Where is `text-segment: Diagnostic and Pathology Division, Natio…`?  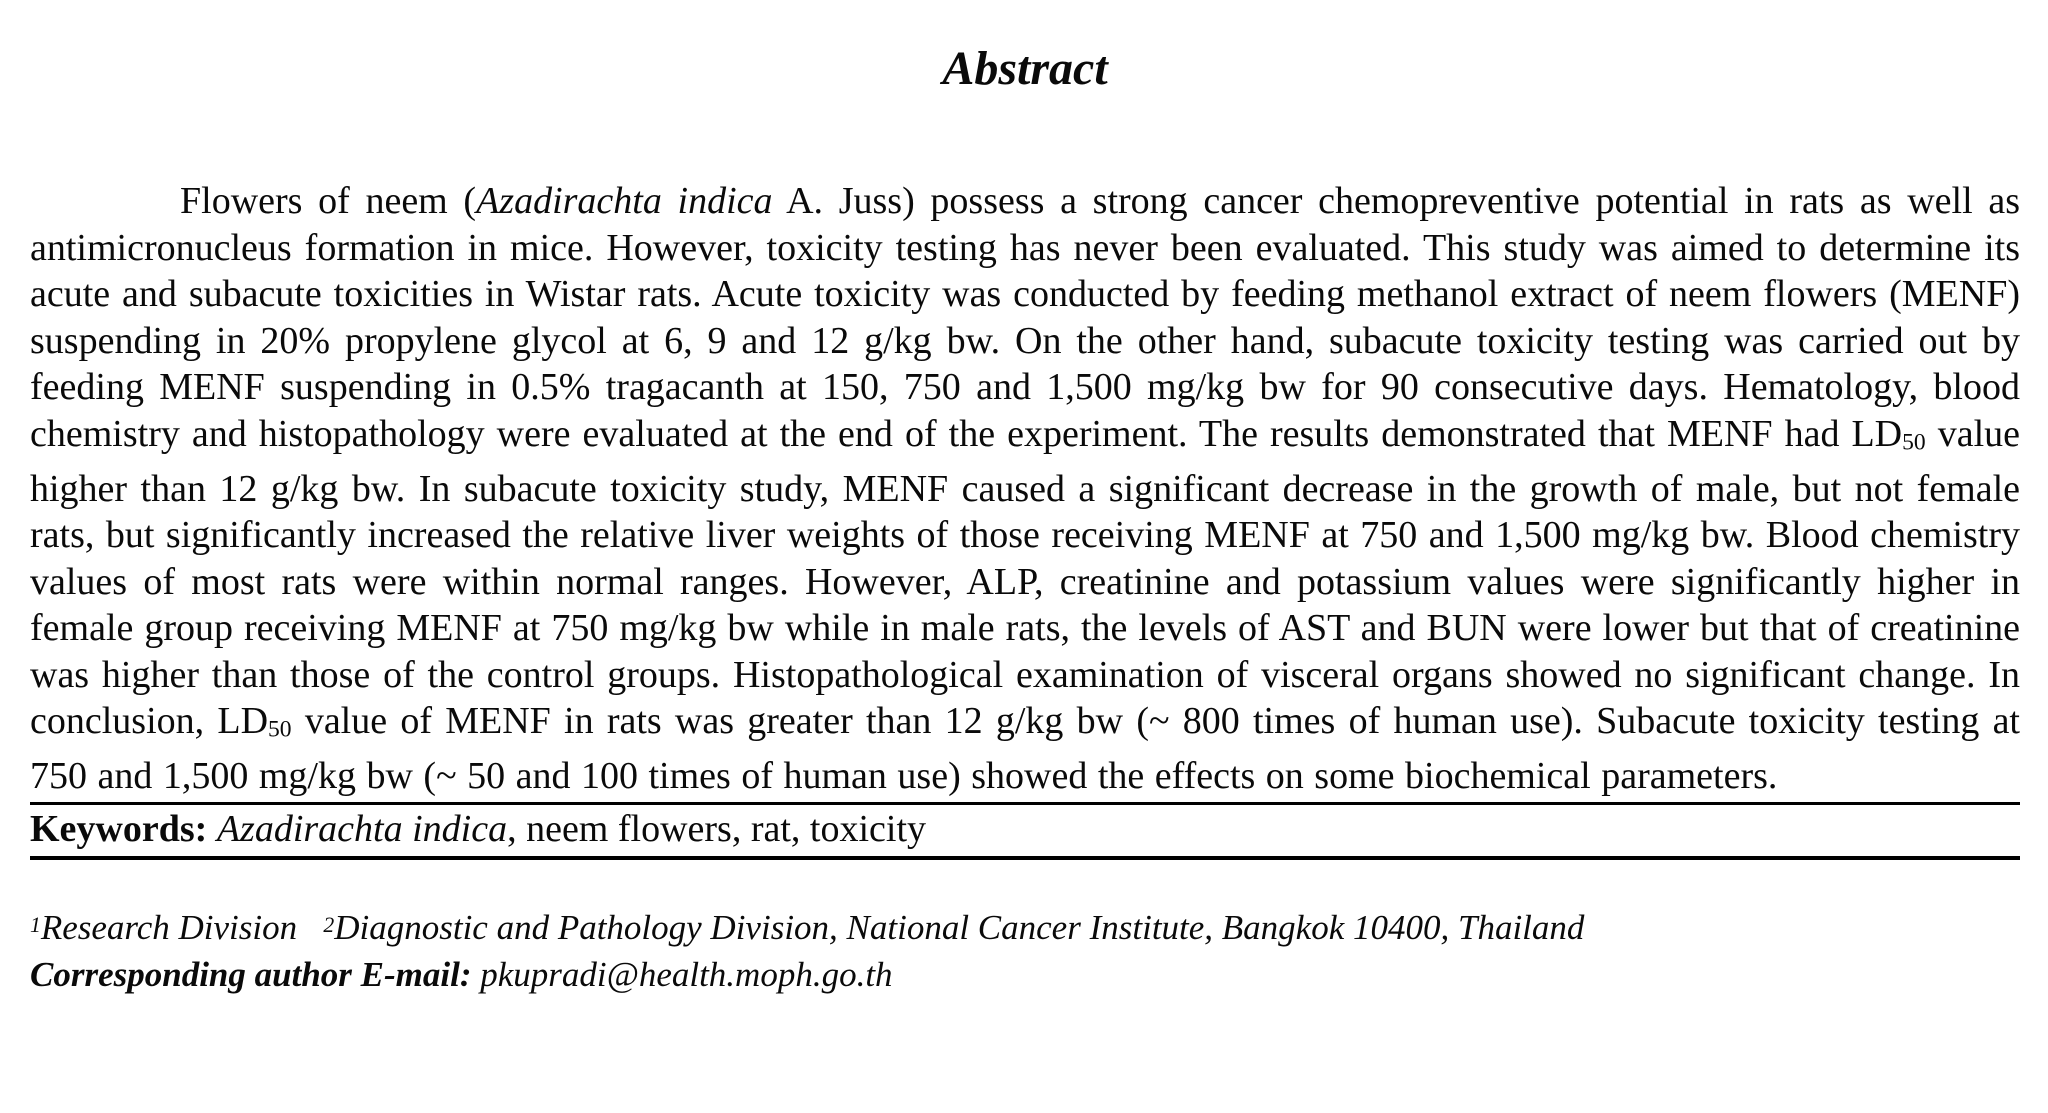 text-segment: Diagnostic and Pathology Division, Natio… is located at coordinates (959, 927).